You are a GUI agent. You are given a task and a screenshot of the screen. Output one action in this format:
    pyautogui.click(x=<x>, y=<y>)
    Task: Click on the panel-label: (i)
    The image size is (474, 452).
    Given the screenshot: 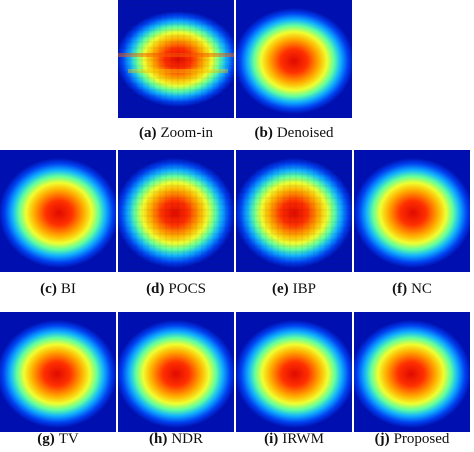 What is the action you would take?
    pyautogui.click(x=271, y=439)
    